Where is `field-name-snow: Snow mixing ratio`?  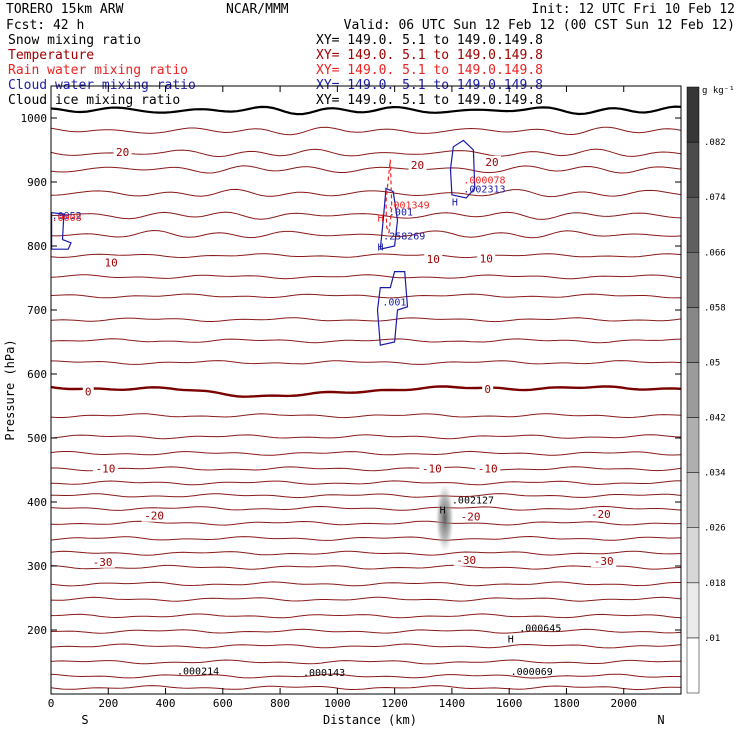
field-name-snow: Snow mixing ratio is located at coordinates (74, 40).